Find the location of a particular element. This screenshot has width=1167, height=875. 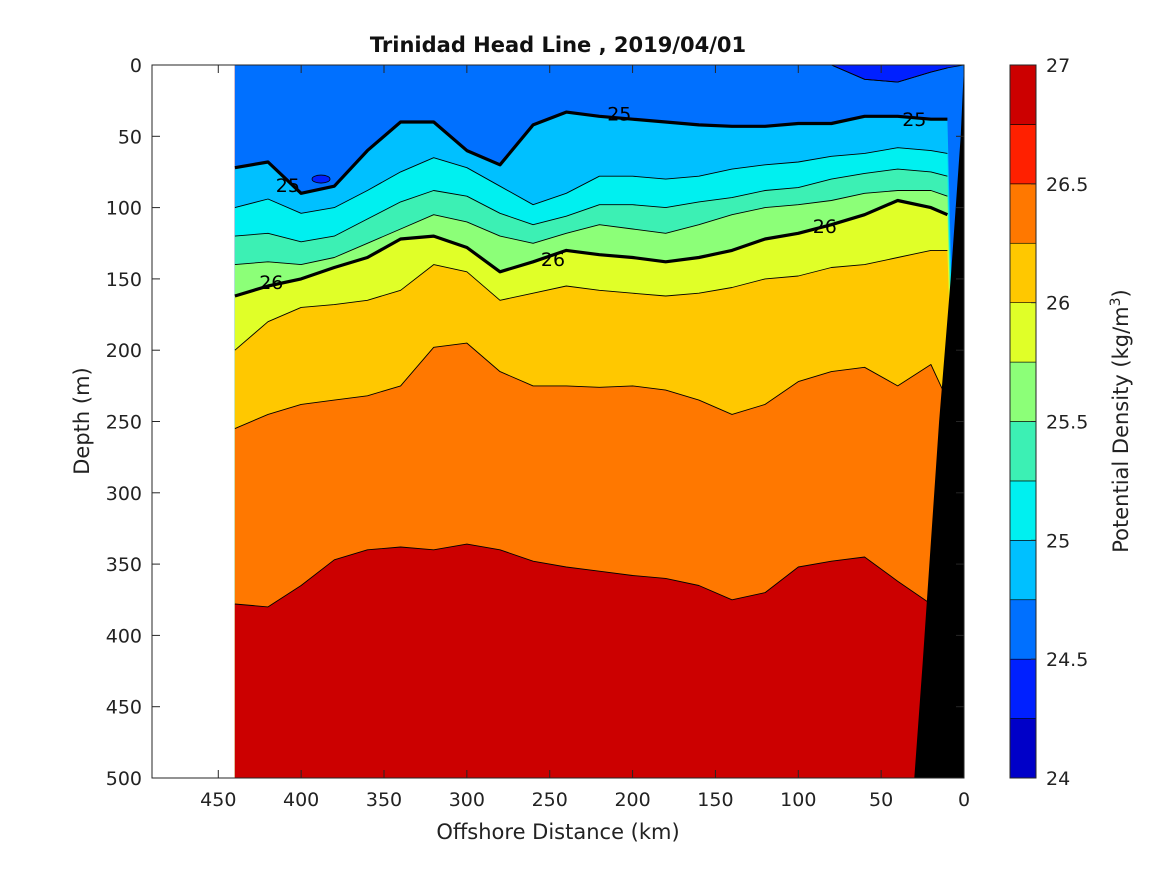

colorbar-label-superscript: 3 is located at coordinates (1116, 301).